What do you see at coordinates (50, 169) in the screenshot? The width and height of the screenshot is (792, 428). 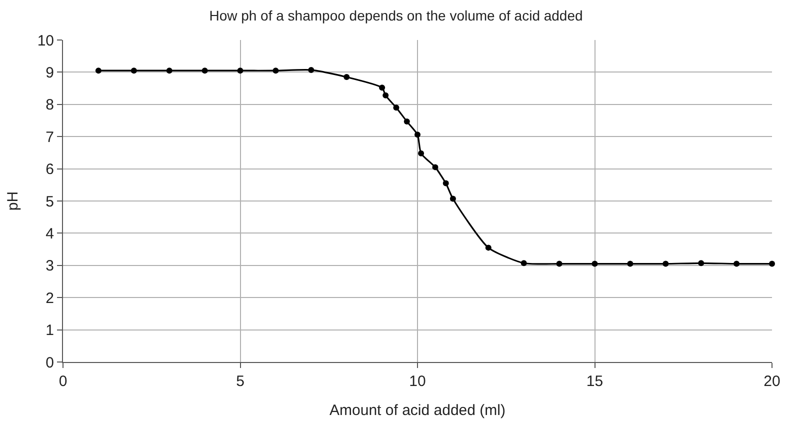 I see `y-tick-label: 6` at bounding box center [50, 169].